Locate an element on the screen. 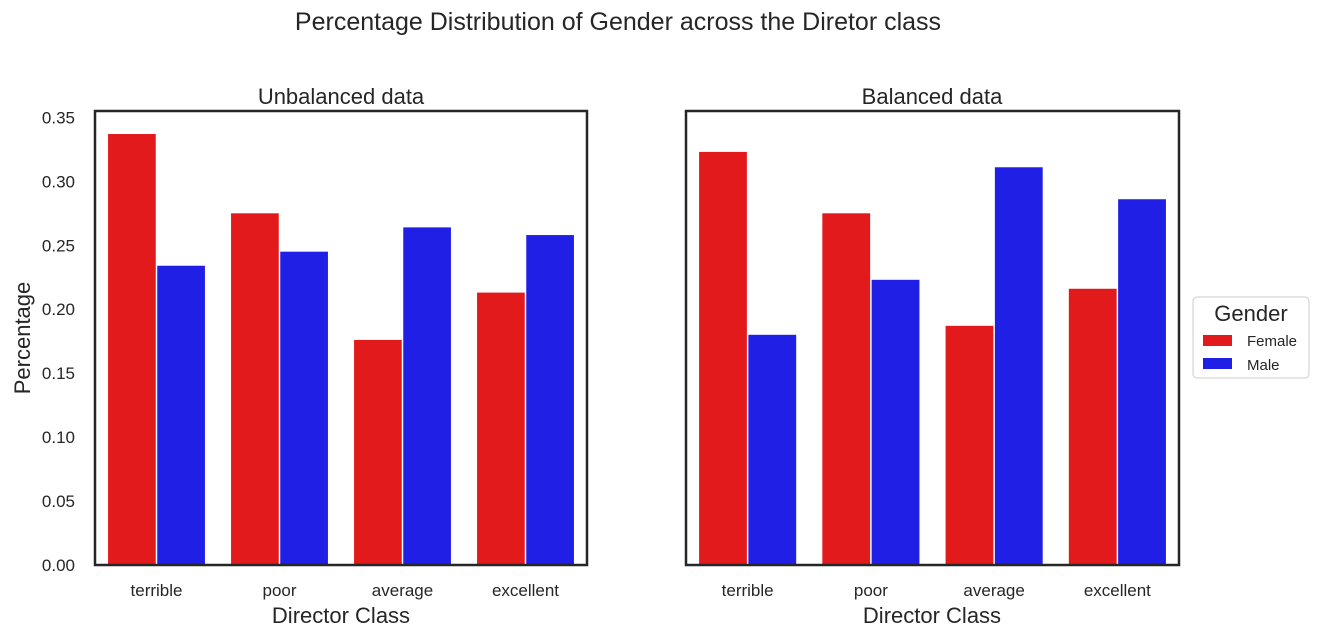 Image resolution: width=1318 pixels, height=638 pixels. legend-box is located at coordinates (1251, 337).